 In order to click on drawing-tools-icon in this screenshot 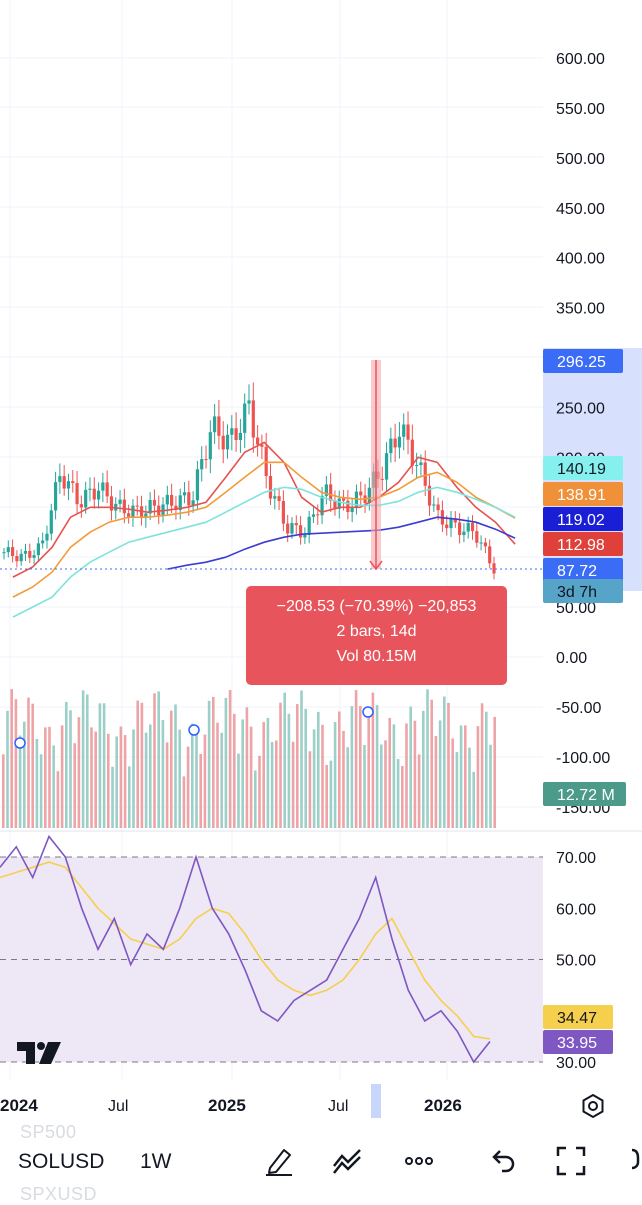, I will do `click(347, 1161)`.